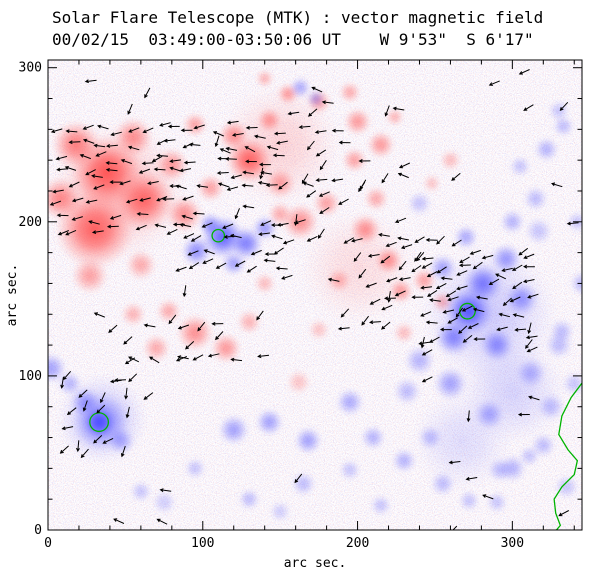  I want to click on contour-ring, so click(218, 235).